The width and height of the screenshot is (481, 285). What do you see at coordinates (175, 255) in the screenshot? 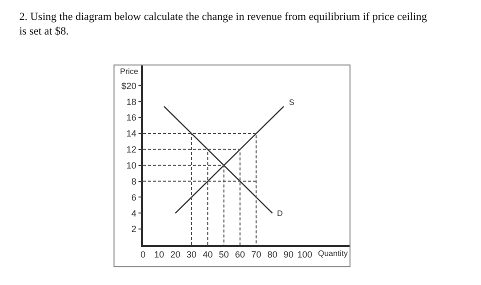
I see `x-tick-label: 20` at bounding box center [175, 255].